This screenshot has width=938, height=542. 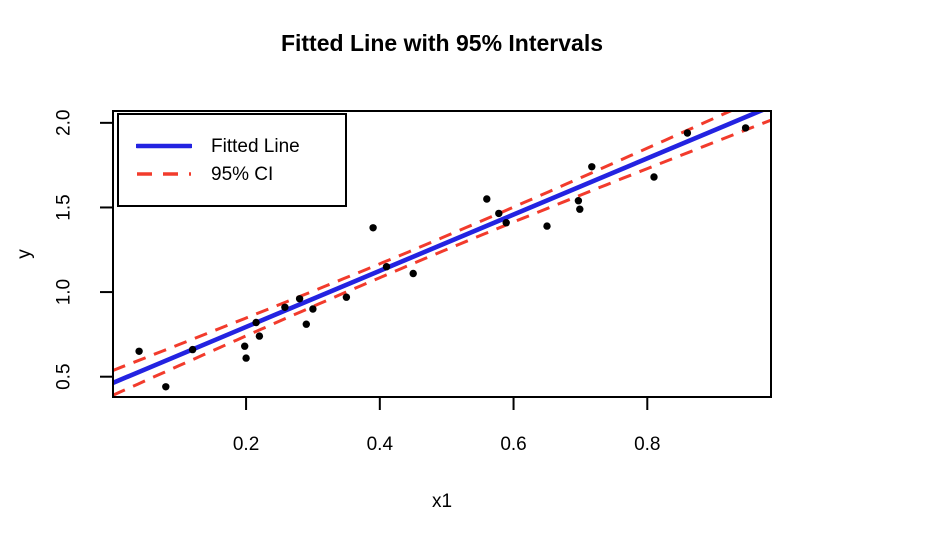 What do you see at coordinates (64, 376) in the screenshot?
I see `y-tick-label: 0.5` at bounding box center [64, 376].